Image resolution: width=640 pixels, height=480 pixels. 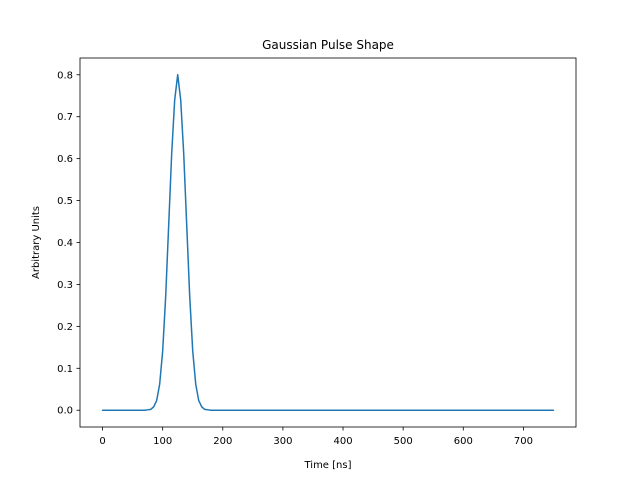 I want to click on y-tick-label: 0.6, so click(x=65, y=159).